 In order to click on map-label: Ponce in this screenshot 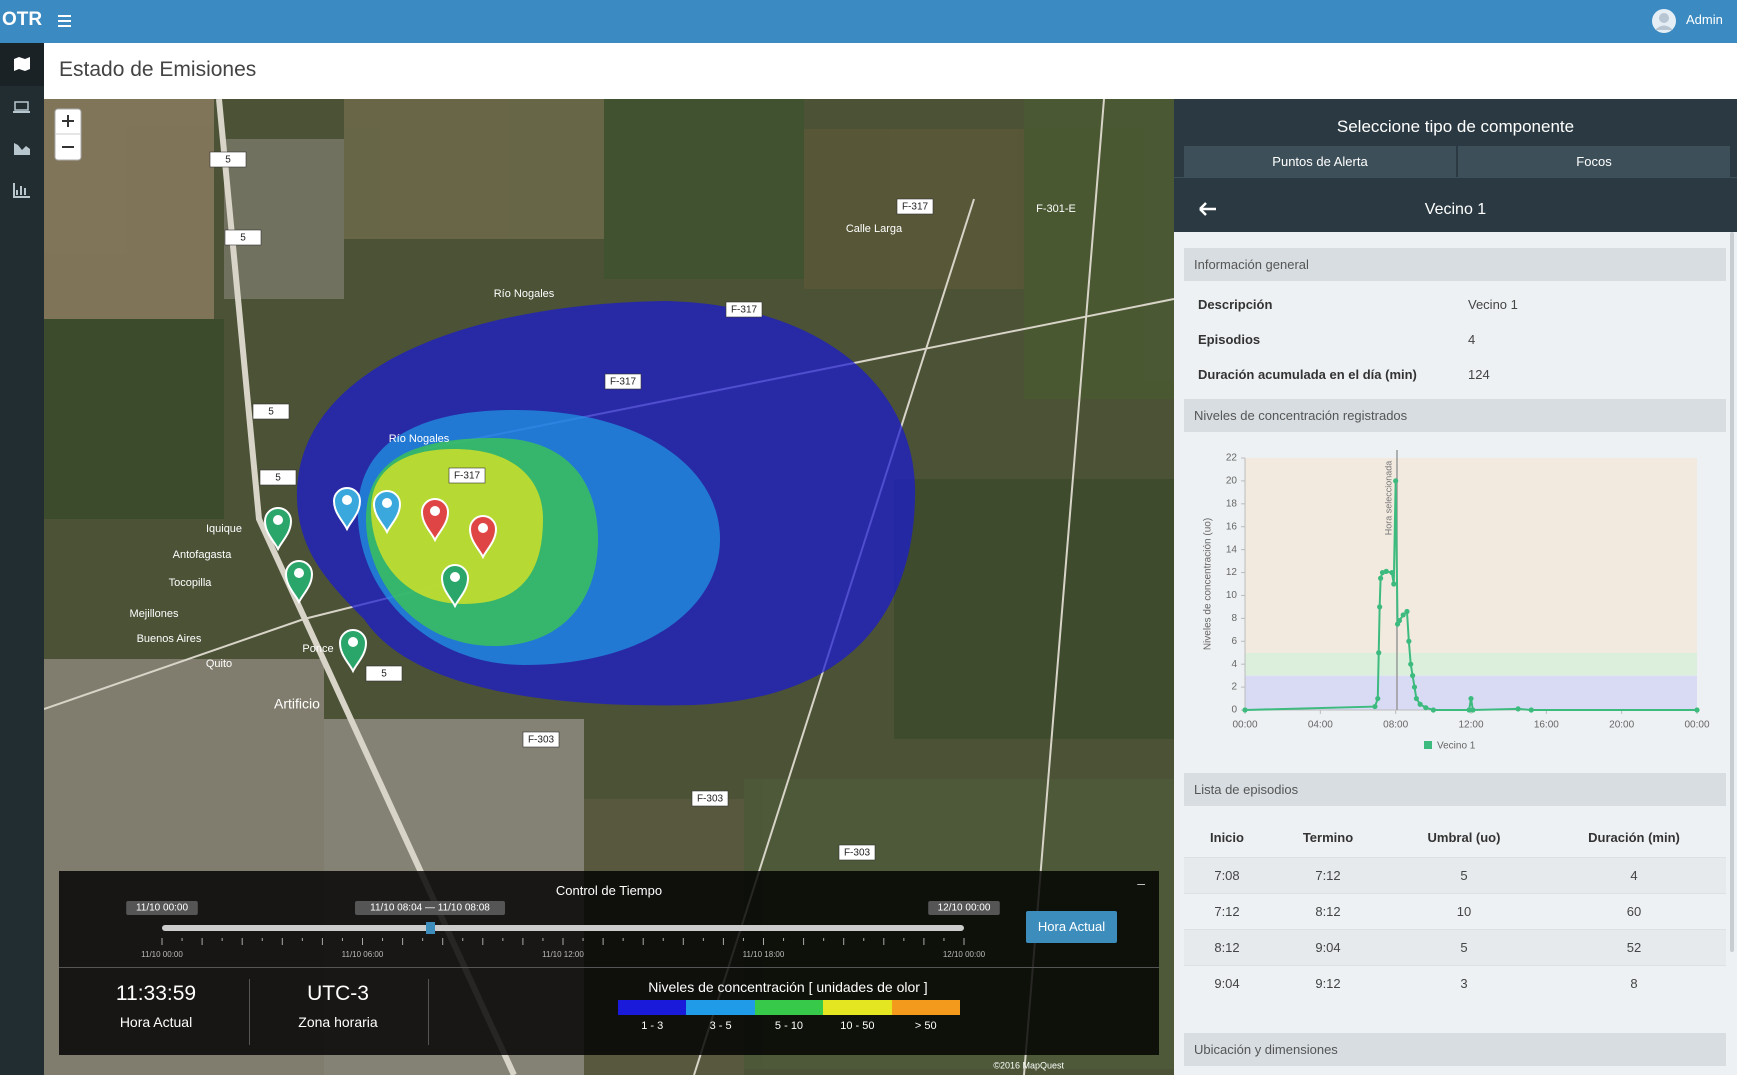, I will do `click(317, 649)`.